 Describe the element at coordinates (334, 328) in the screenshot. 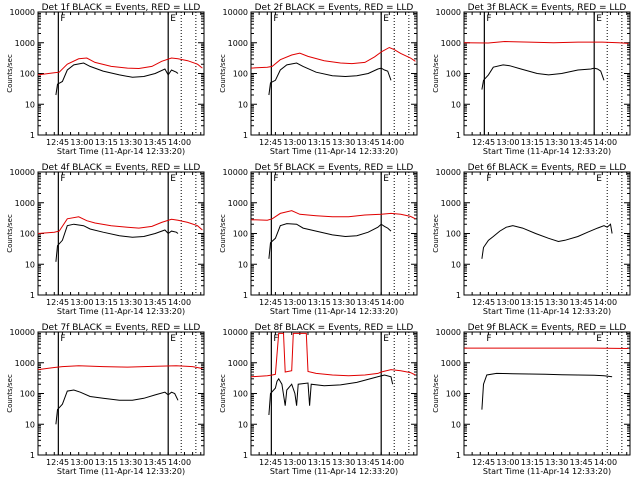

I see `panel-title: Det 8f BLACK = Events, RED = LLD` at that location.